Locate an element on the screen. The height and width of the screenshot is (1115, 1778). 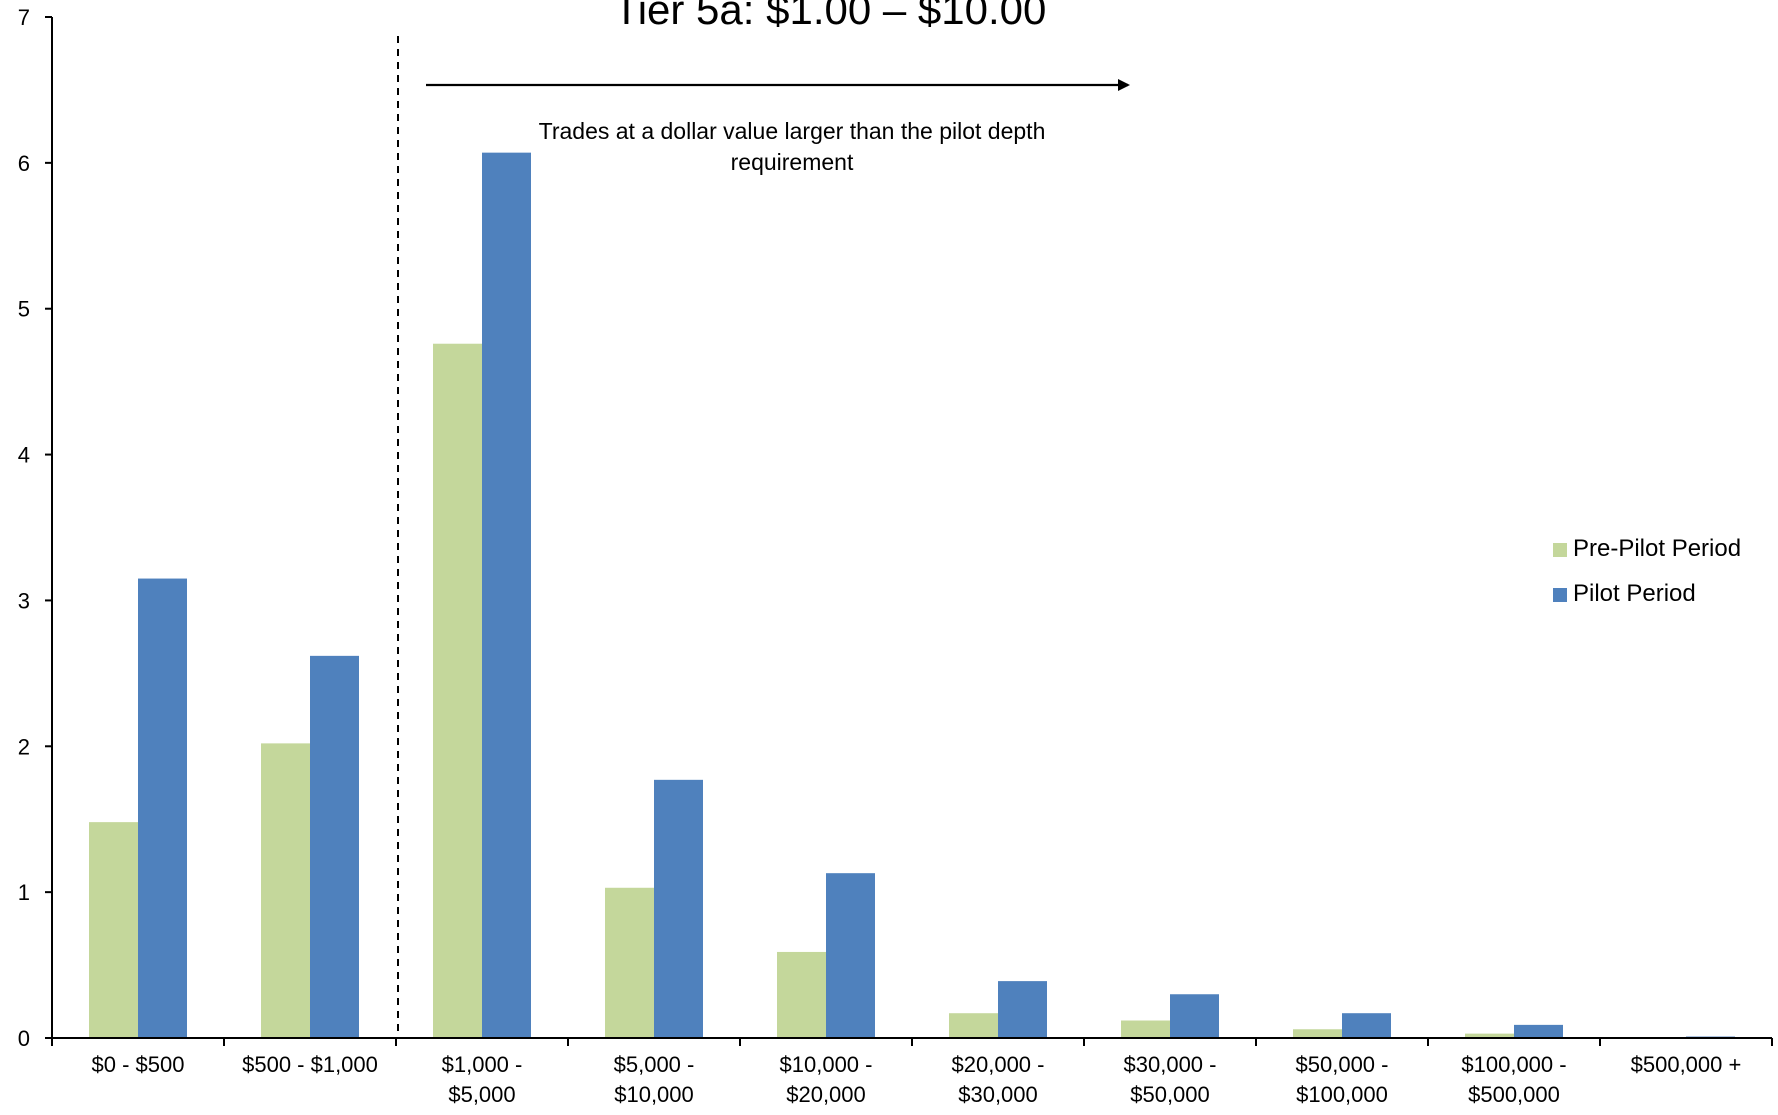
y-tick-label-6: 6 is located at coordinates (24, 163).